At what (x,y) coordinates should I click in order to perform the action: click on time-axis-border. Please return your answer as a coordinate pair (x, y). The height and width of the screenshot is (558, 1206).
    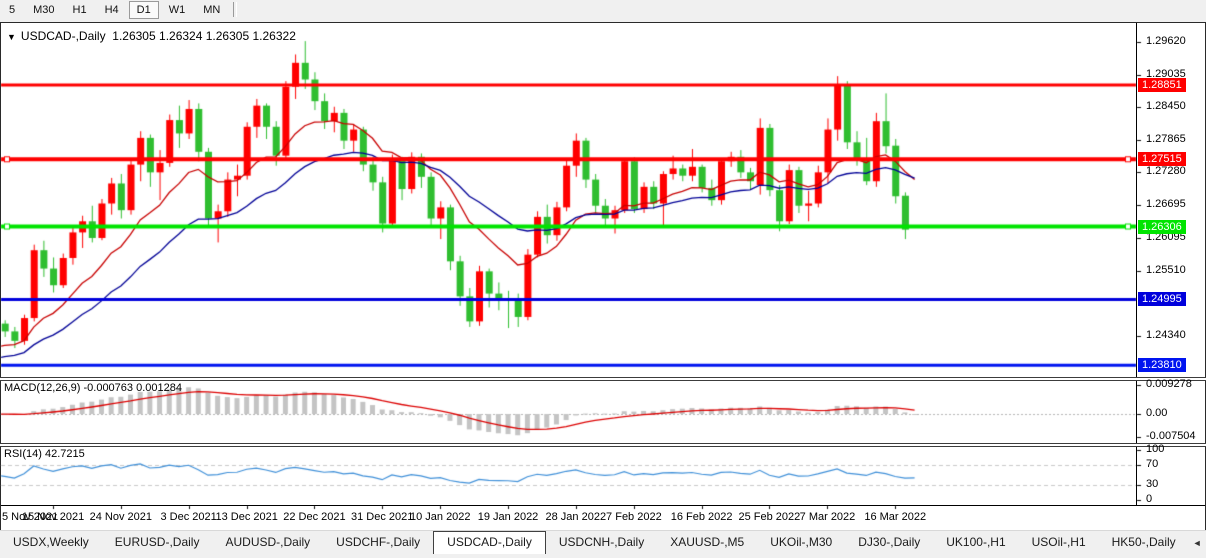
    Looking at the image, I should click on (603, 505).